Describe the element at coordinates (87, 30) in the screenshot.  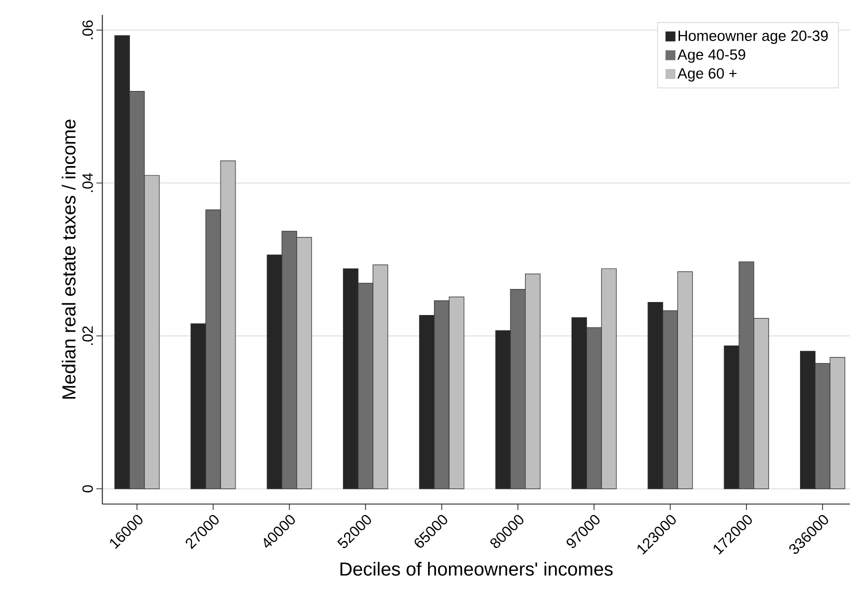
I see `y-tick-label: .06` at that location.